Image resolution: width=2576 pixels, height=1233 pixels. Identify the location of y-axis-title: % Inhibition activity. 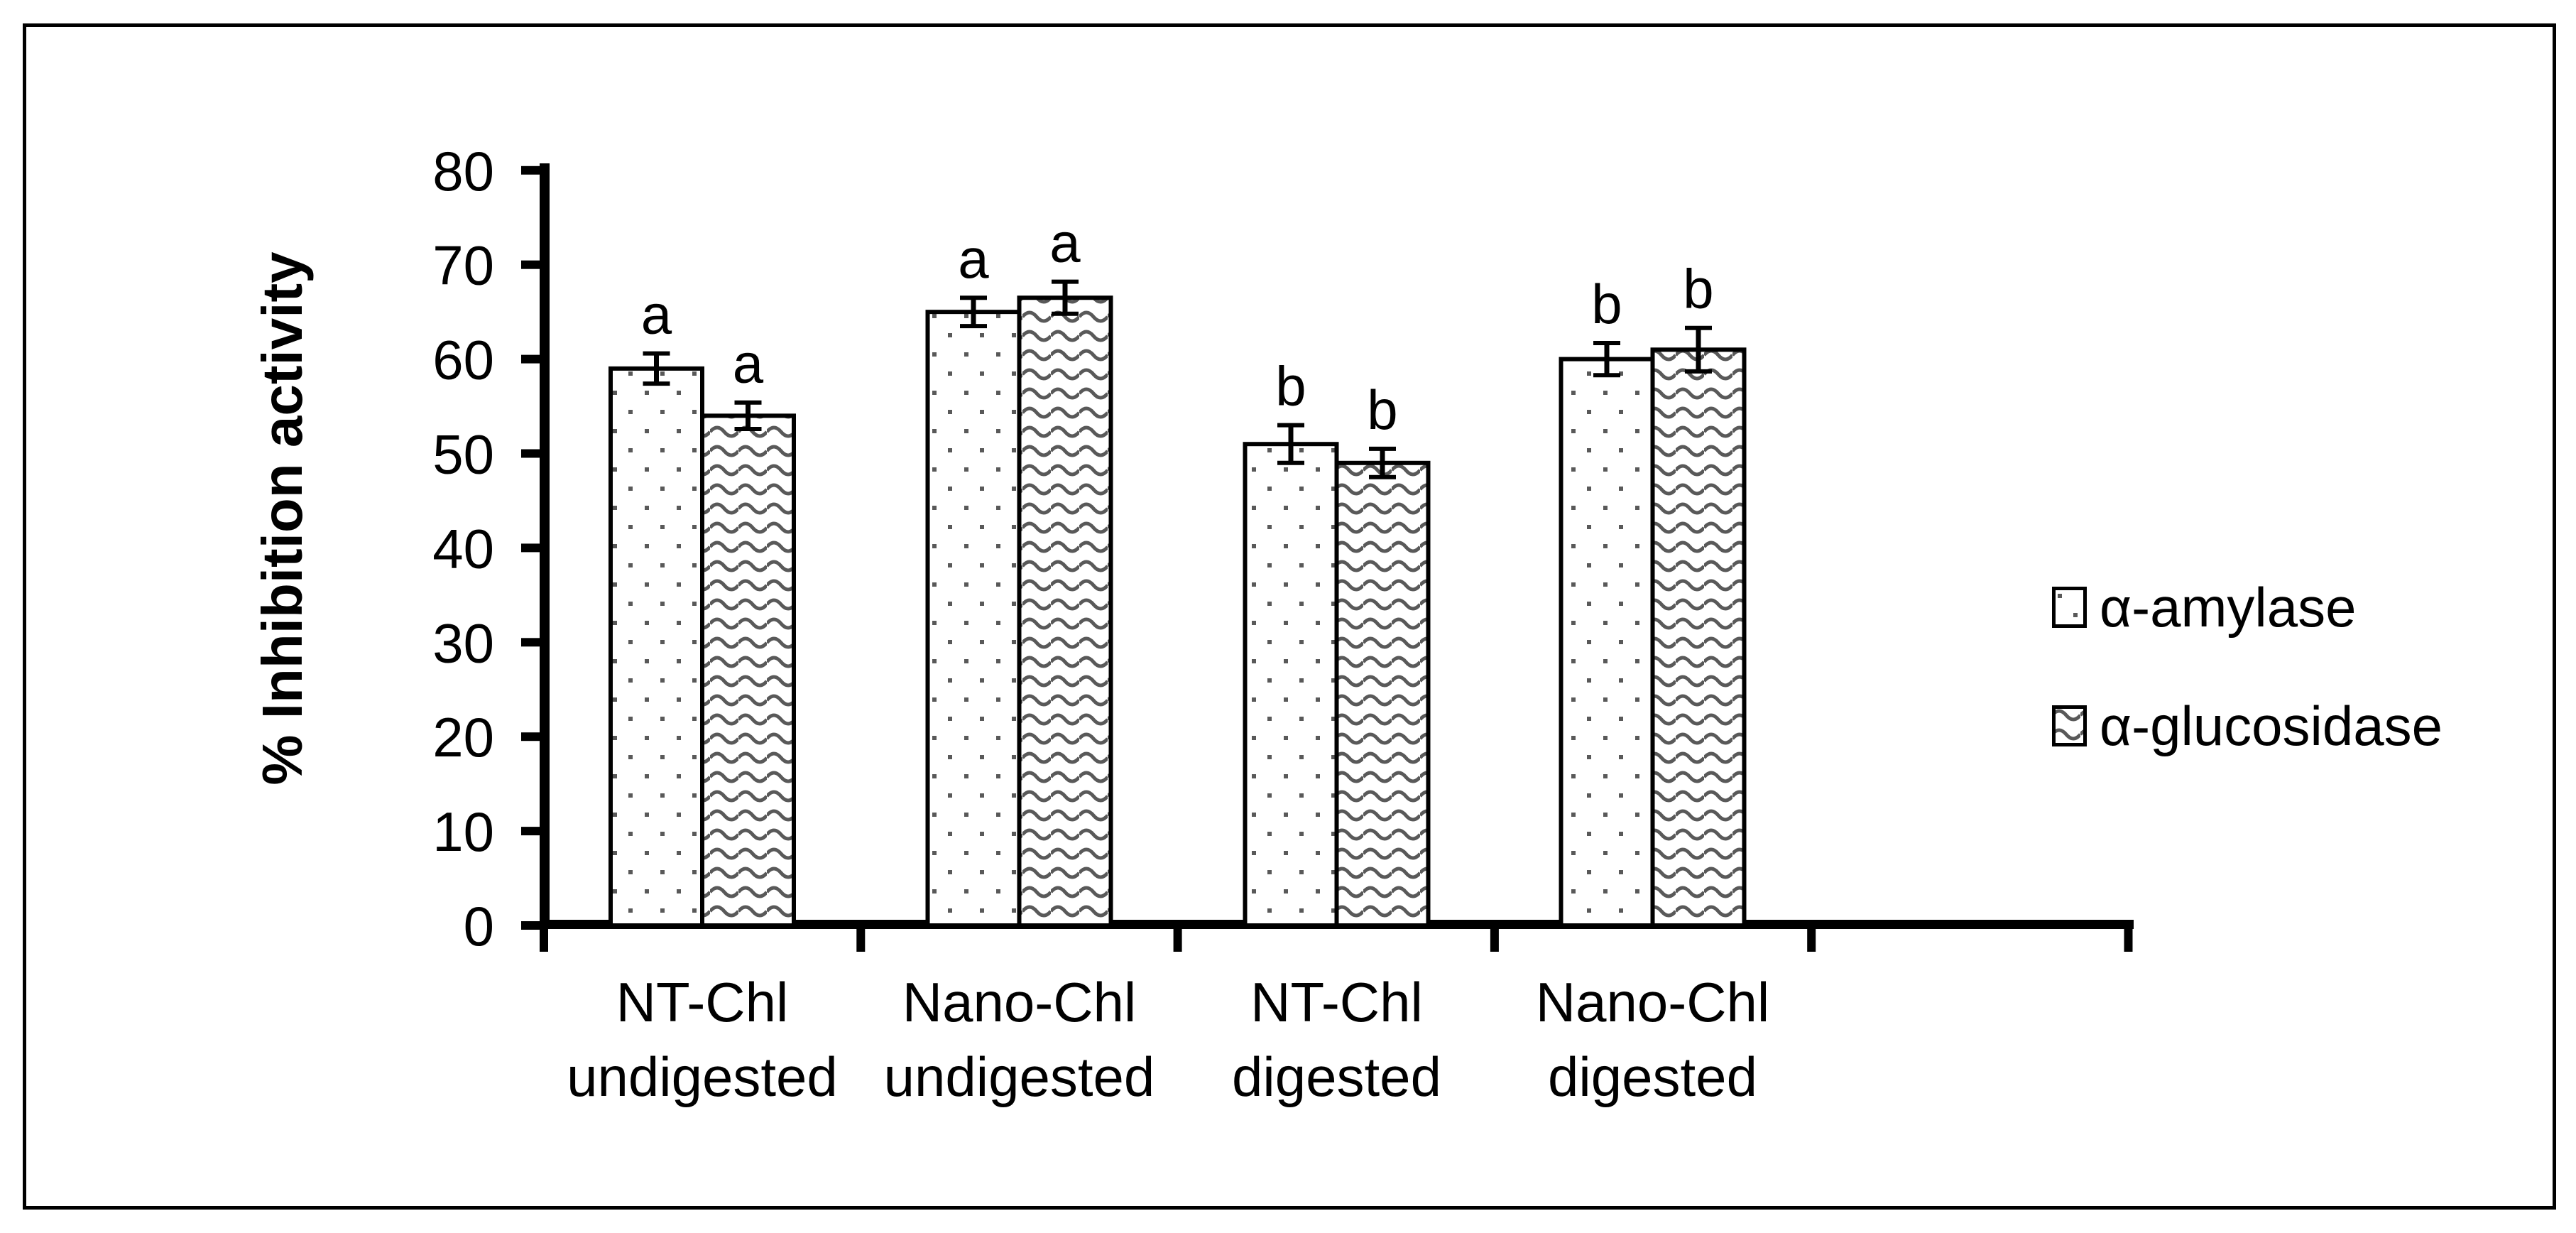
(282, 518).